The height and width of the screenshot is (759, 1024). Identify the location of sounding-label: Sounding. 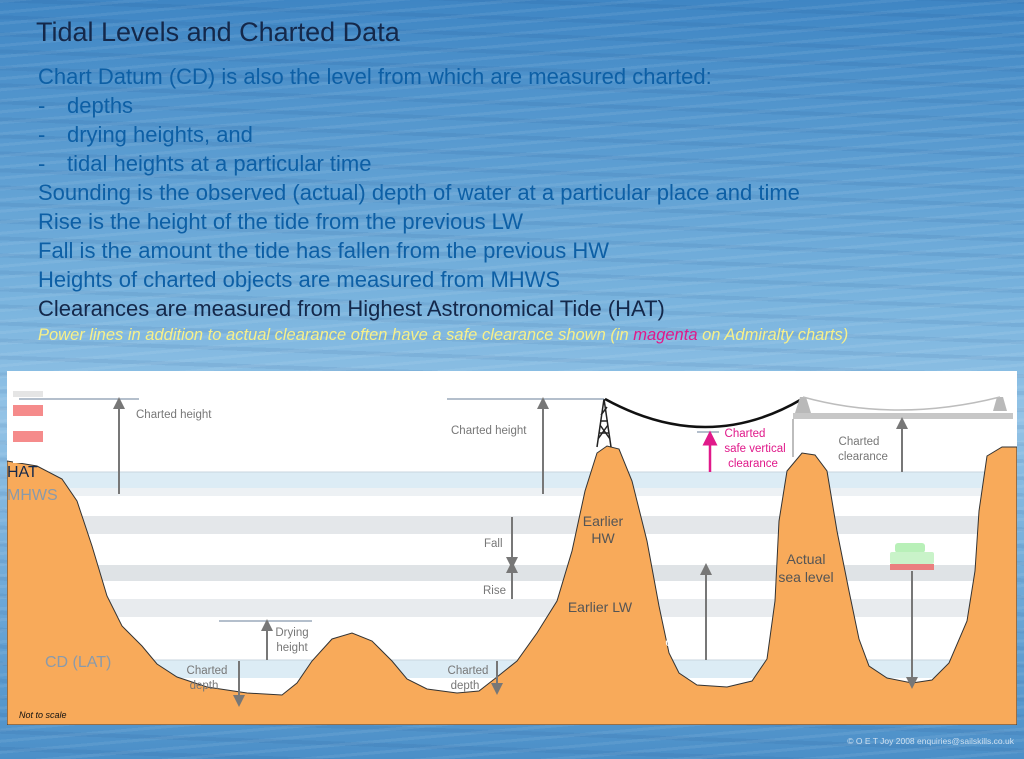
(886, 629).